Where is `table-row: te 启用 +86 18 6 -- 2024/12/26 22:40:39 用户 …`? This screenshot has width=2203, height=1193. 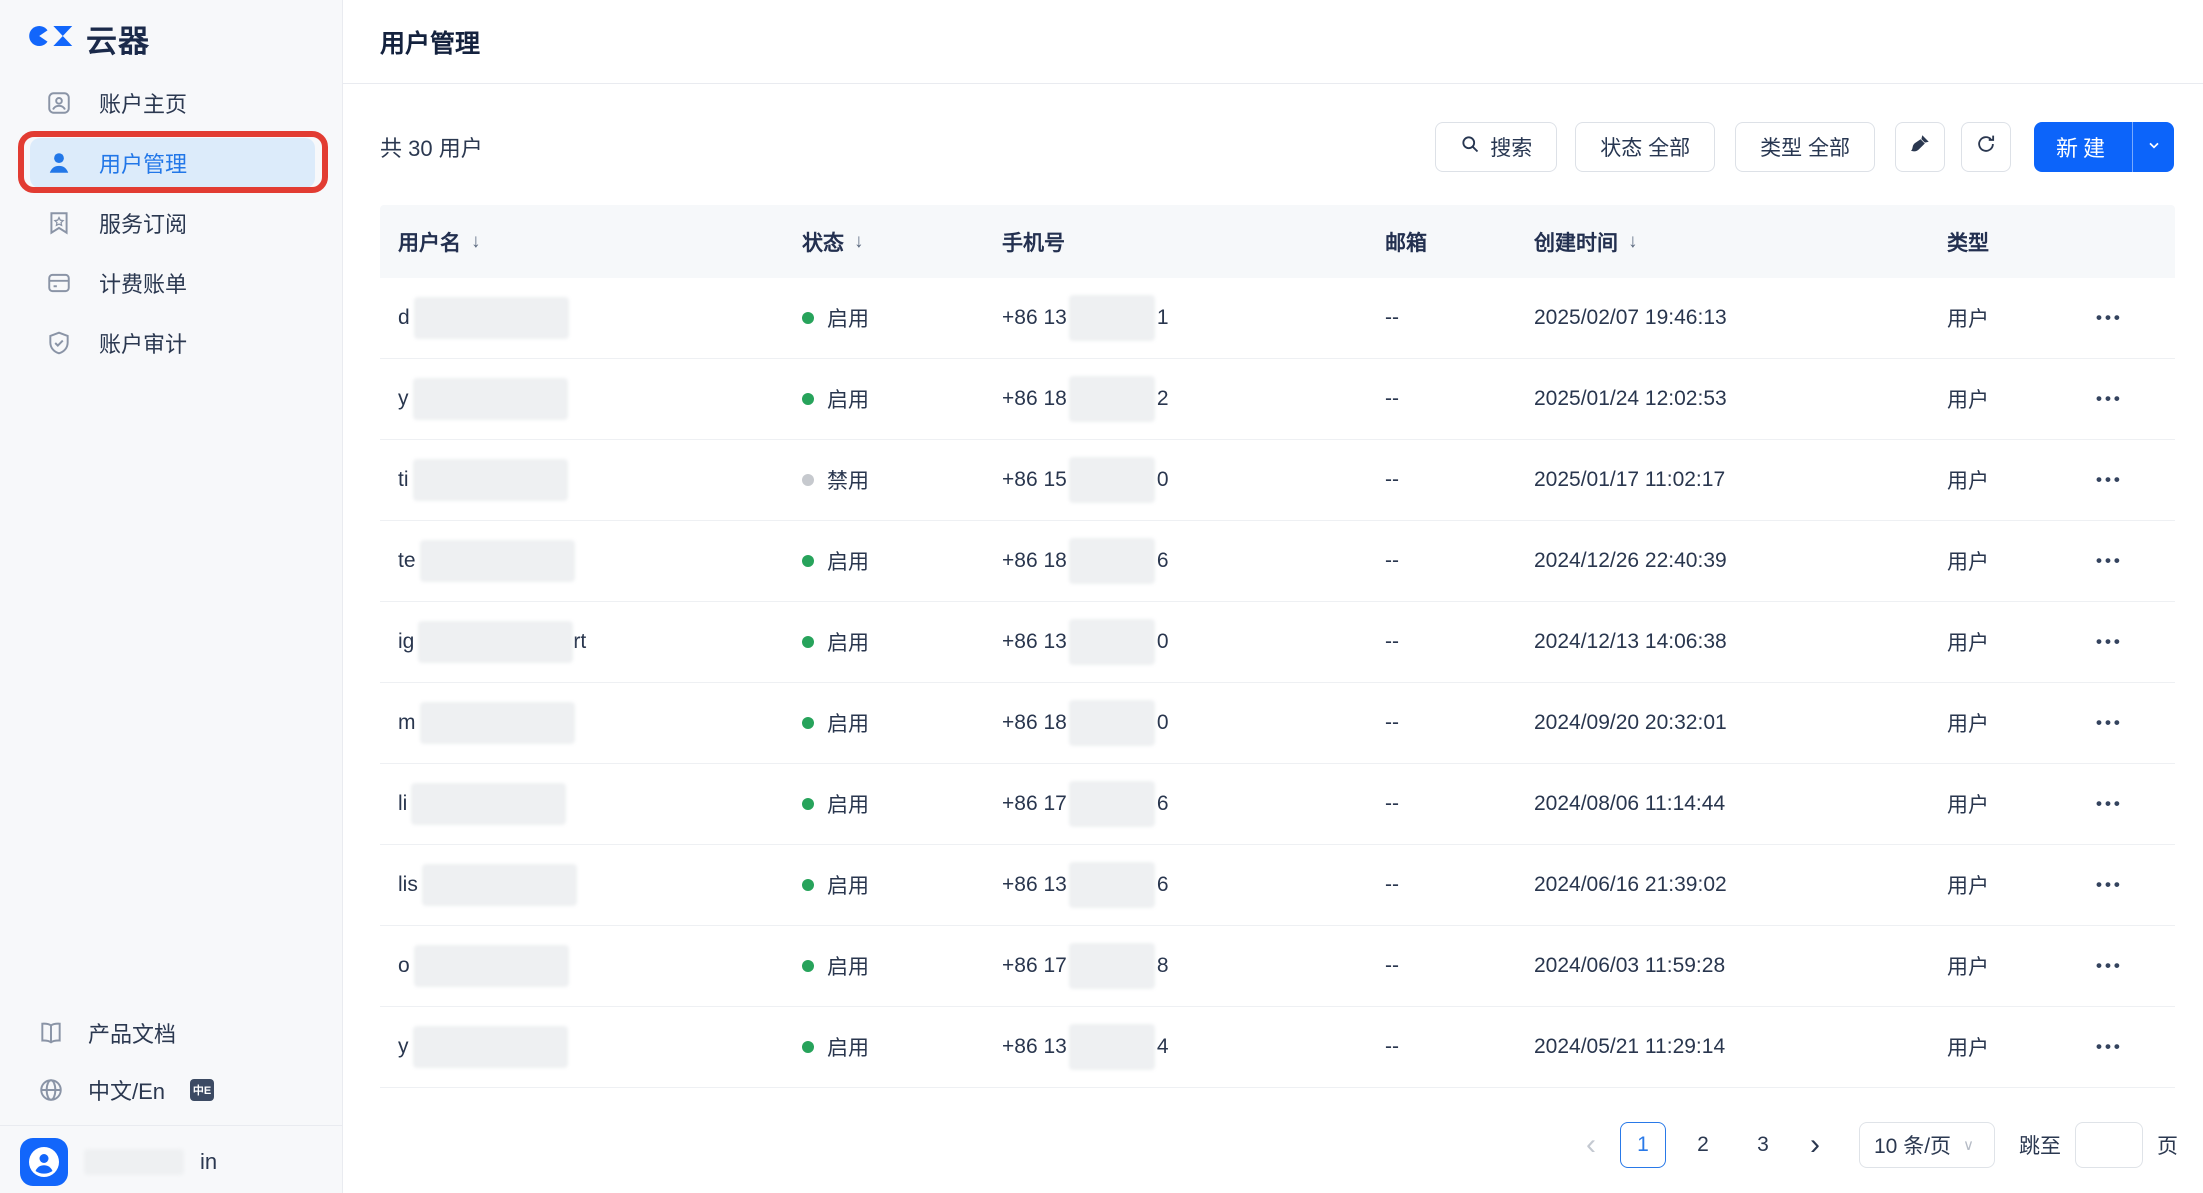
table-row: te 启用 +86 18 6 -- 2024/12/26 22:40:39 用户 … is located at coordinates (1277, 561).